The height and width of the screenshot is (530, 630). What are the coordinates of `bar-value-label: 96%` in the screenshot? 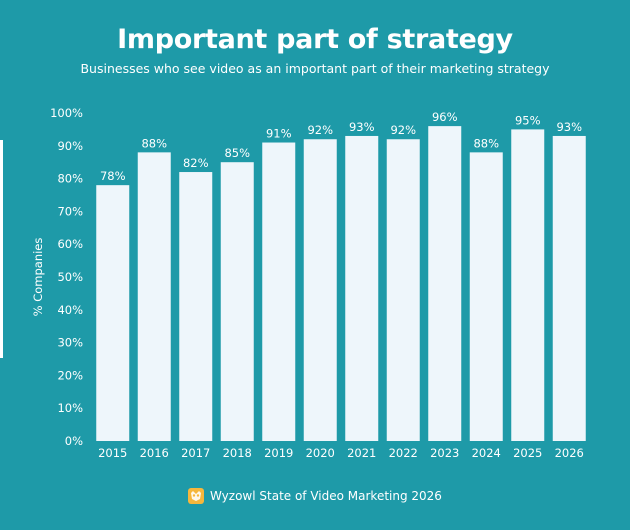 It's located at (445, 117).